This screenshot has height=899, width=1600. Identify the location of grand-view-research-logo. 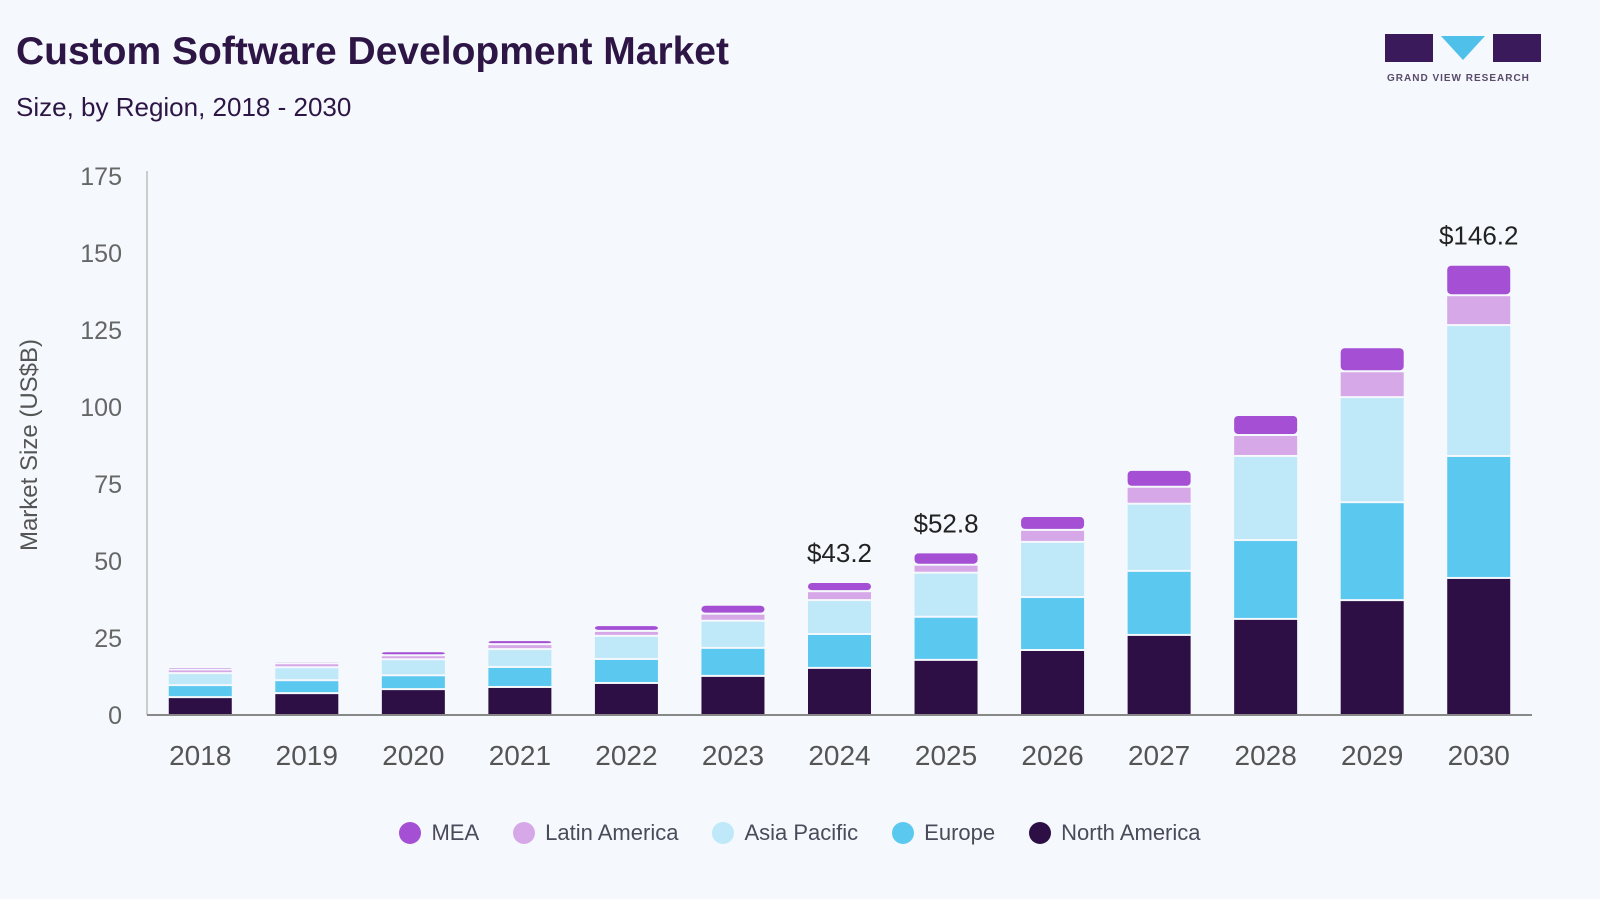
(1463, 48).